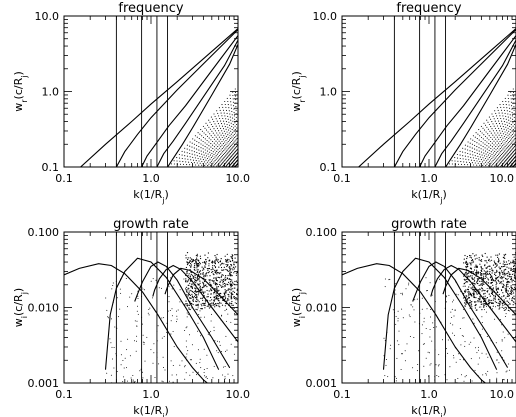 Image resolution: width=516 pixels, height=417 pixels. Describe the element at coordinates (159, 97) in the screenshot. I see `series-line` at that location.